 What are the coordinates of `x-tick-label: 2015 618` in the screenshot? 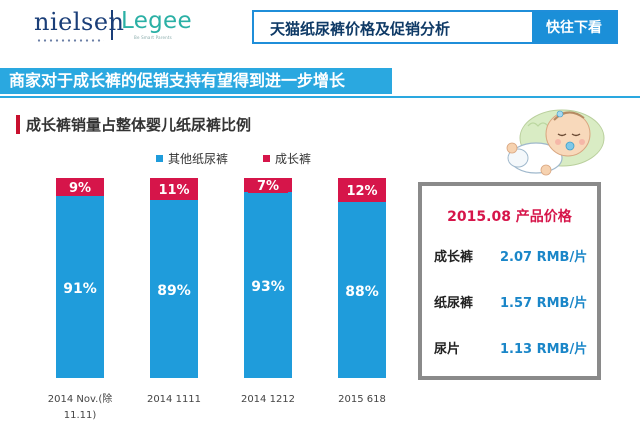 It's located at (362, 399).